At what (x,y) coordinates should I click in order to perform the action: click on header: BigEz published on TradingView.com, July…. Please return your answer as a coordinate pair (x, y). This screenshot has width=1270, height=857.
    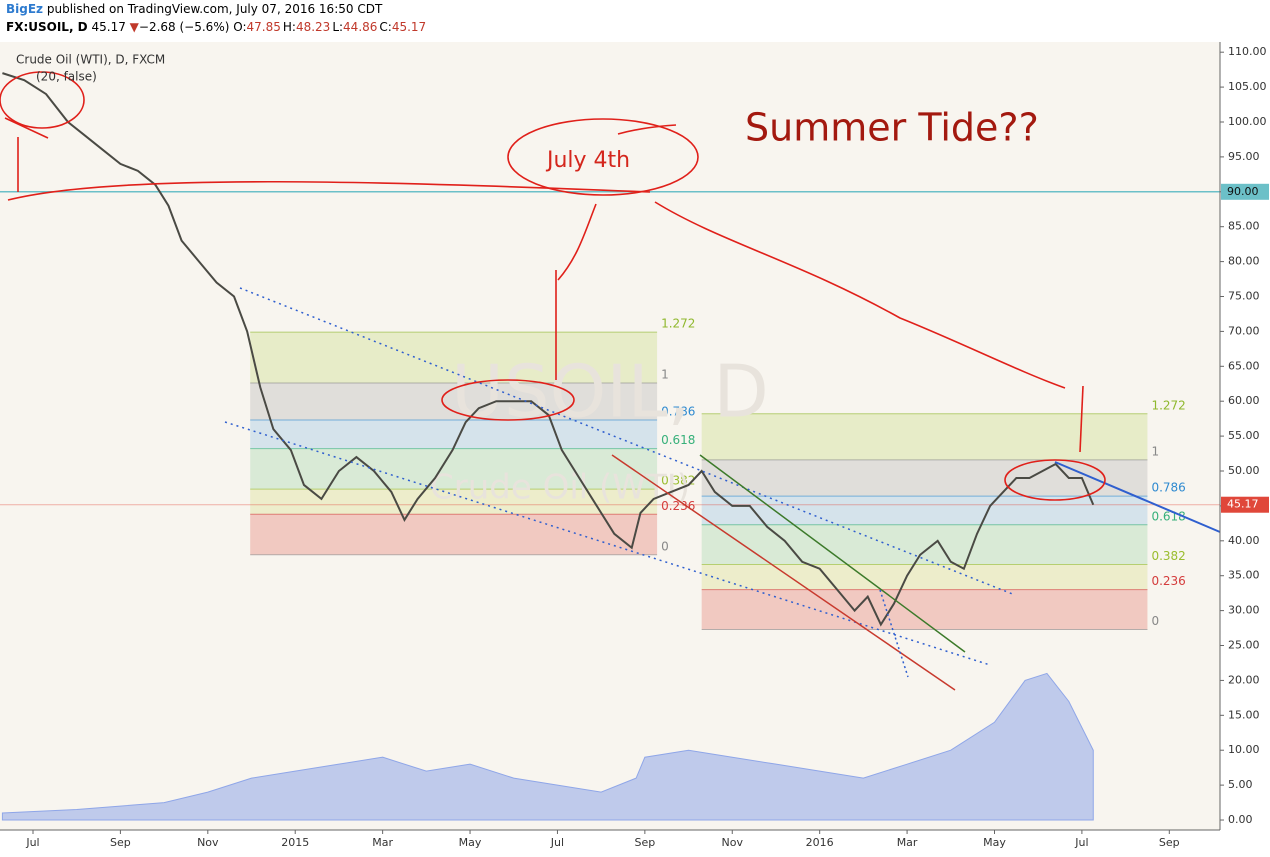
    Looking at the image, I should click on (635, 21).